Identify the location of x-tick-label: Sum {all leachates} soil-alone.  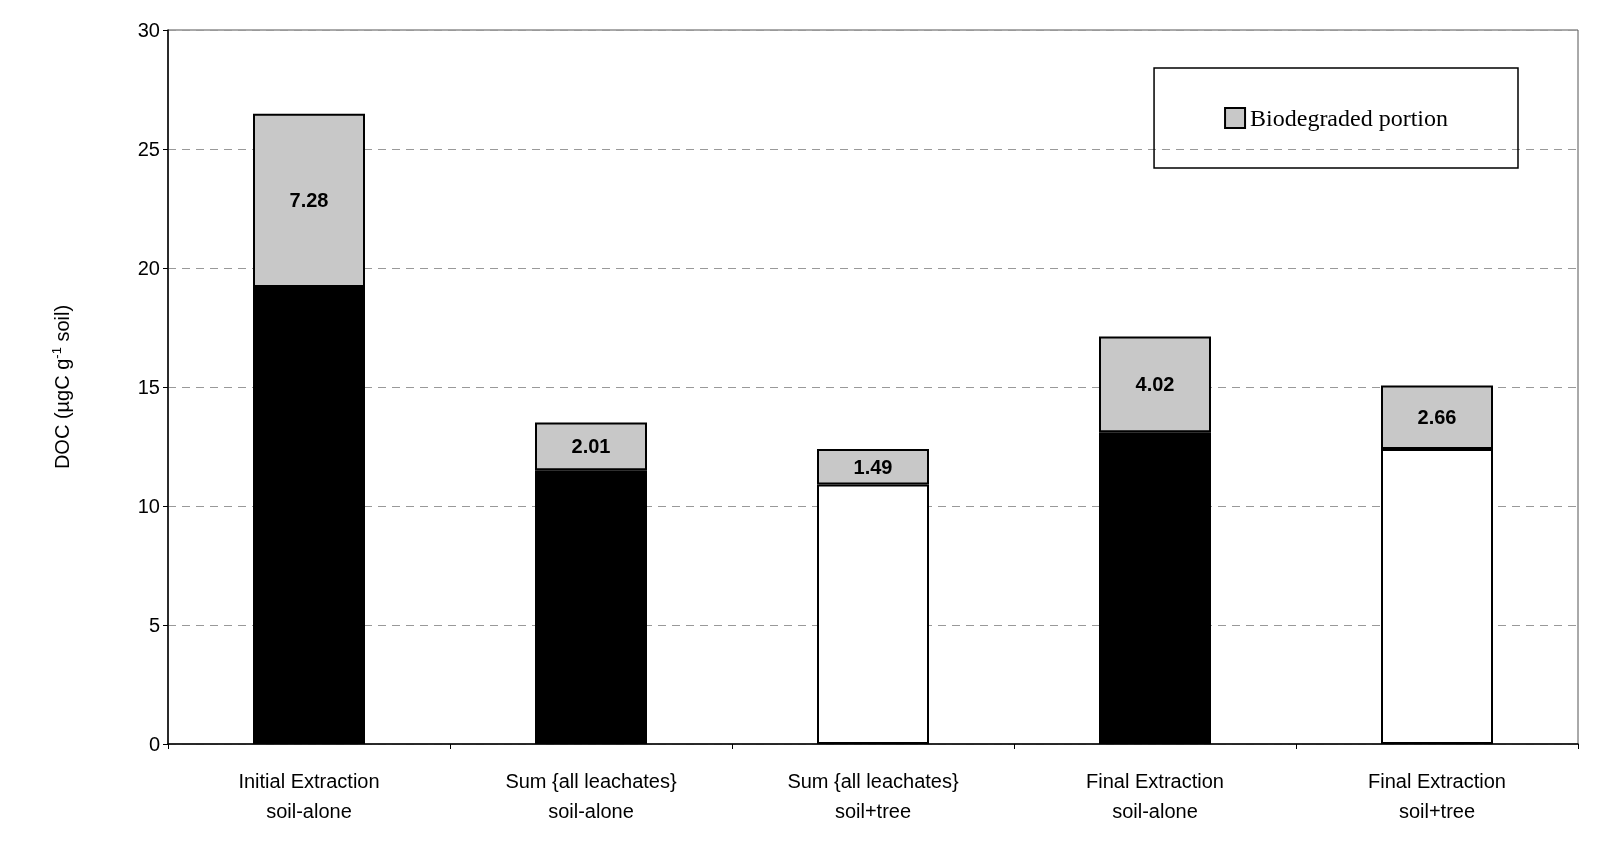
(591, 796).